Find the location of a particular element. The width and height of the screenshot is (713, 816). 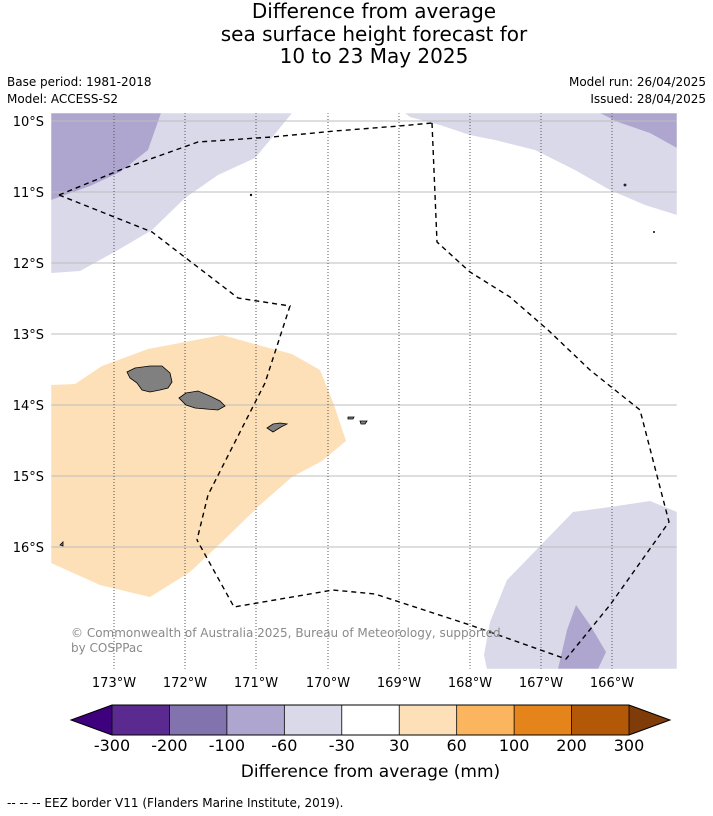

model-run: Model run: 26/04/2025 is located at coordinates (637, 82).